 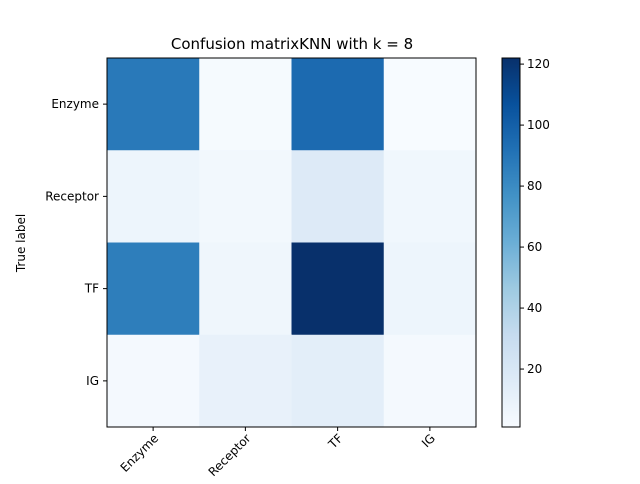 What do you see at coordinates (21, 243) in the screenshot?
I see `y-axis-label: True label` at bounding box center [21, 243].